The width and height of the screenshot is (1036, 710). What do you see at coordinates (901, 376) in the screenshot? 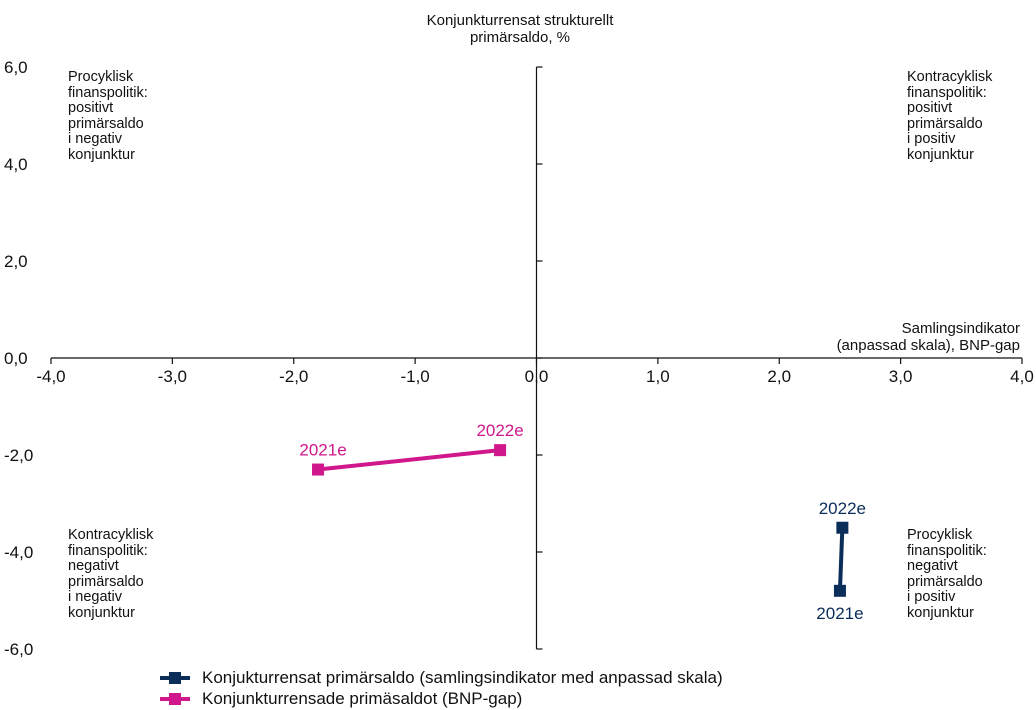
I see `x-tick-label: 3,0` at bounding box center [901, 376].